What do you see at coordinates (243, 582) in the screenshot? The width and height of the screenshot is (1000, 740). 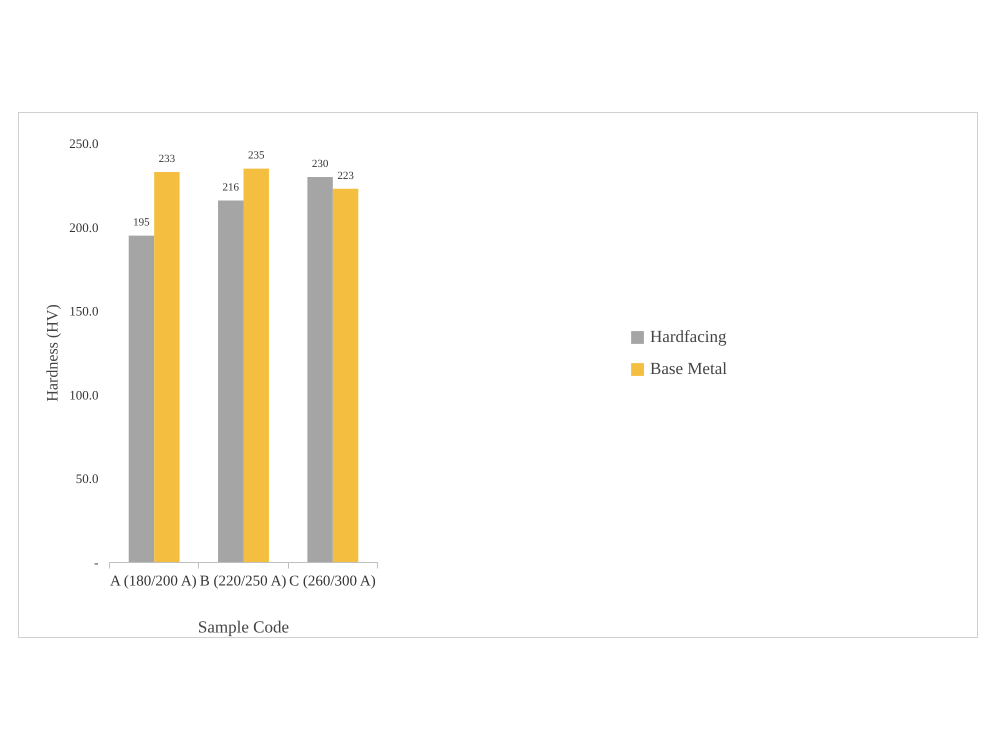 I see `x-tick-label: B (220/250 A)` at bounding box center [243, 582].